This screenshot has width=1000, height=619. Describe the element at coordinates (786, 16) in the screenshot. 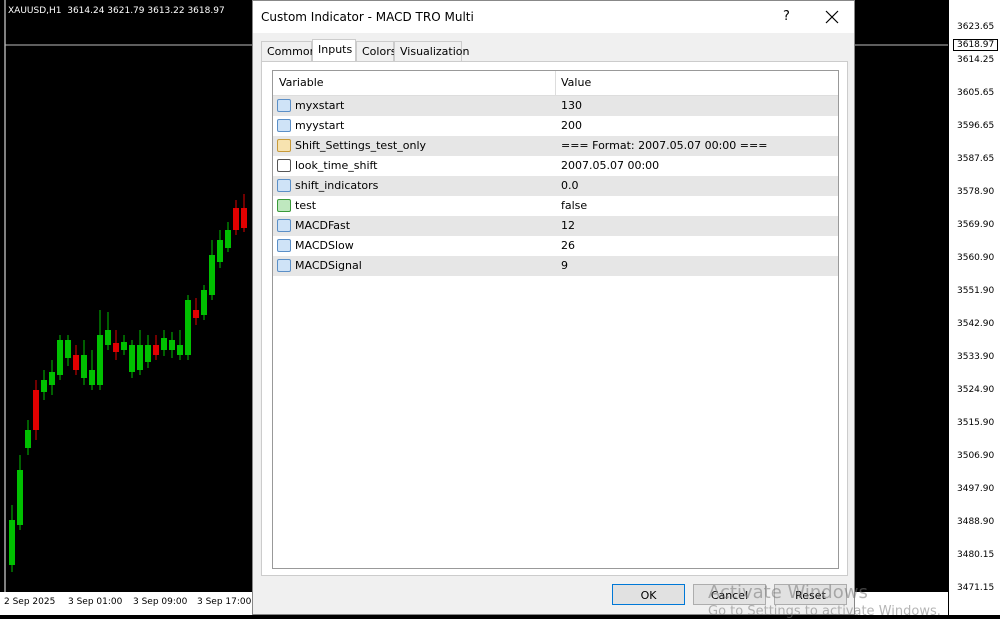

I see `help-button: ?` at that location.